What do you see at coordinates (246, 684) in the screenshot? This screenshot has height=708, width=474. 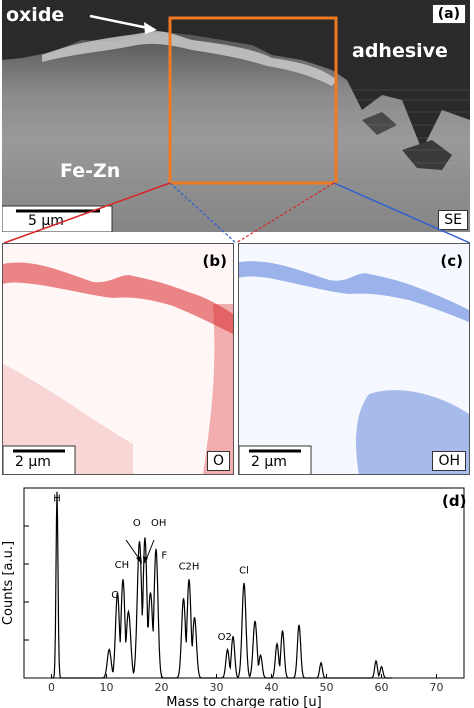 I see `x-axis-ticks: 0 10 20 30 40 50 60 70` at bounding box center [246, 684].